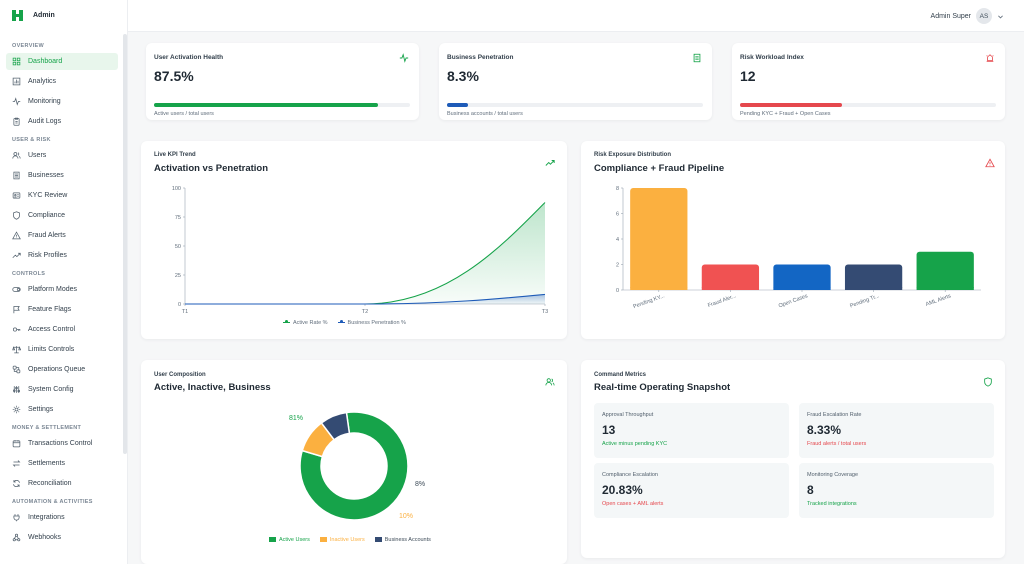  I want to click on gear-icon, so click(16, 409).